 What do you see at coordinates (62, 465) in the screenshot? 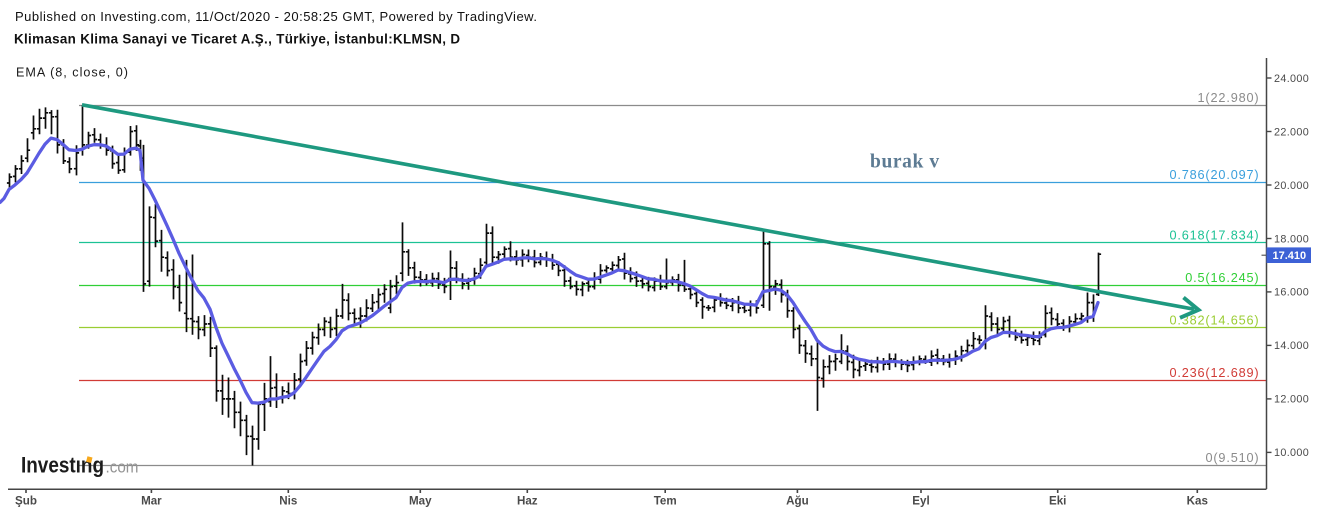
I see `svg-text: Investıng` at bounding box center [62, 465].